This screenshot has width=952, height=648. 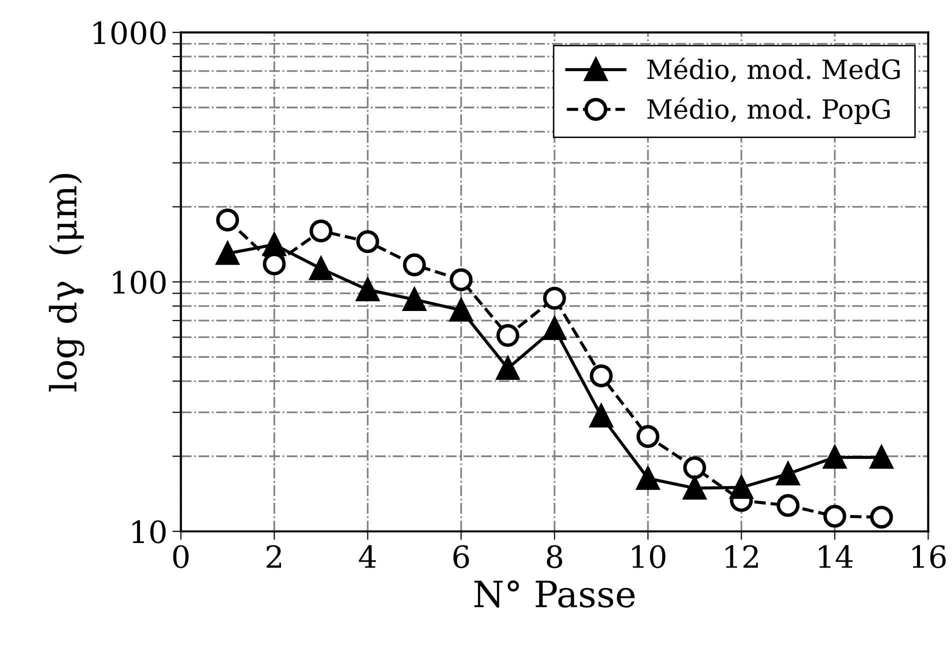 What do you see at coordinates (66, 283) in the screenshot?
I see `y-axis-title: log dγ (μm)` at bounding box center [66, 283].